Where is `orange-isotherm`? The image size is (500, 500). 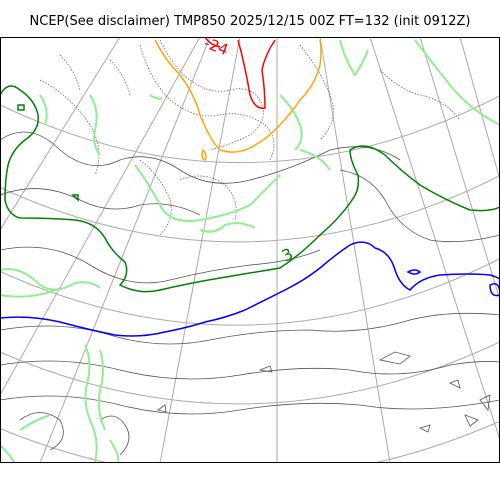
orange-isotherm is located at coordinates (238, 100).